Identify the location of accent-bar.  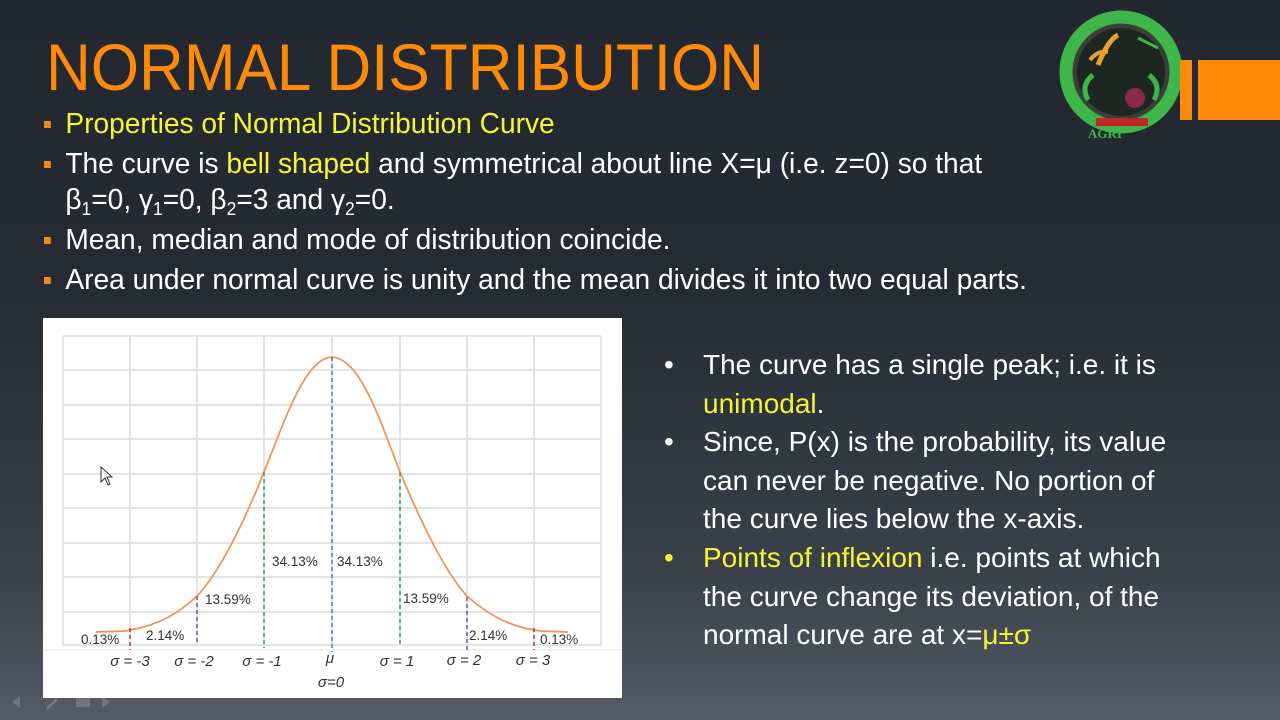
(1186, 90).